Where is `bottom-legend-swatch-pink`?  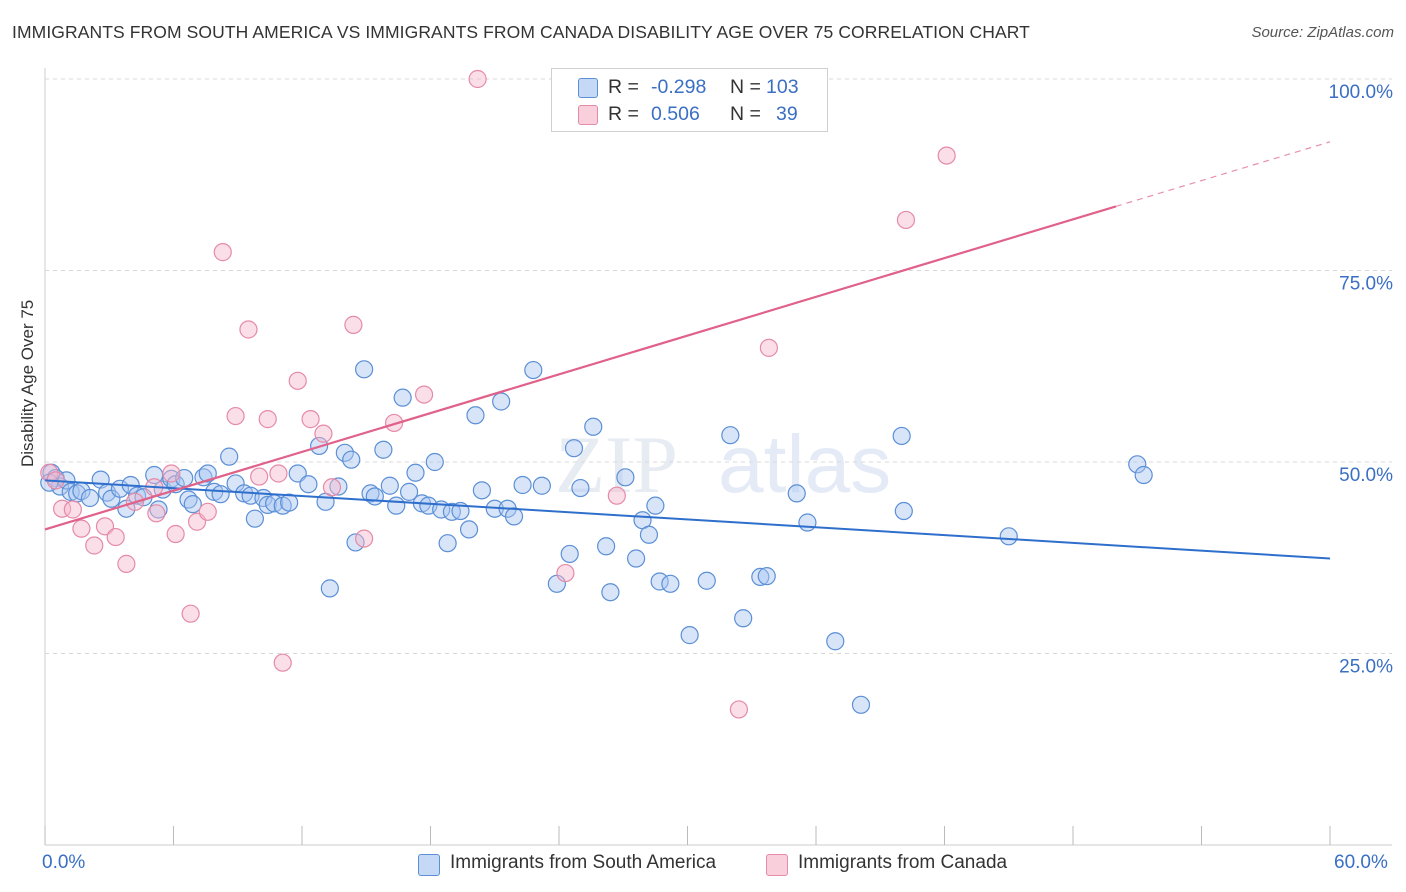 bottom-legend-swatch-pink is located at coordinates (777, 865).